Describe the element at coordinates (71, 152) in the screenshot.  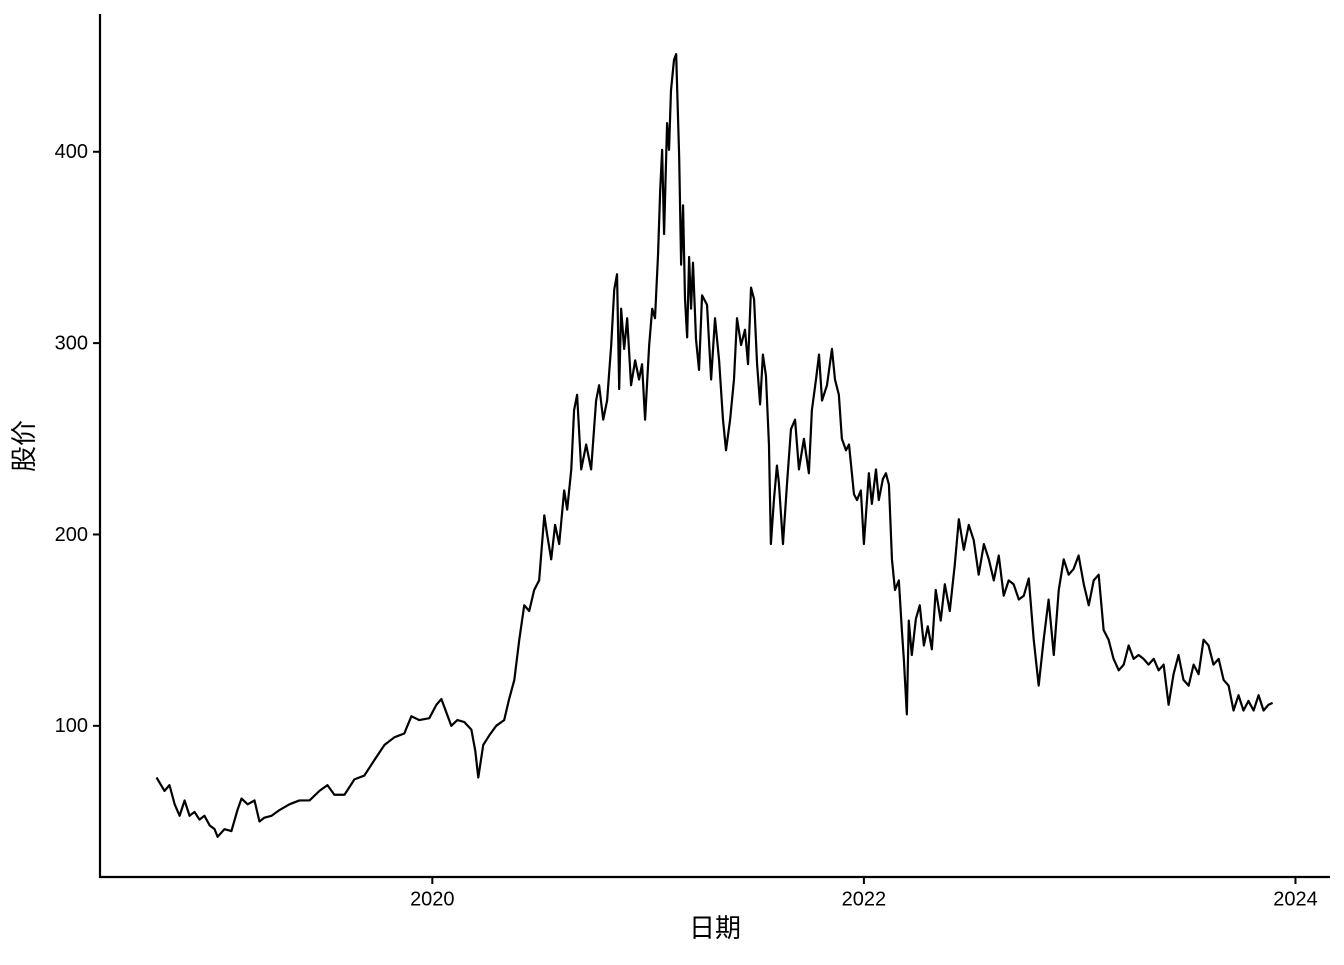
I see `y-tick-label: 400` at that location.